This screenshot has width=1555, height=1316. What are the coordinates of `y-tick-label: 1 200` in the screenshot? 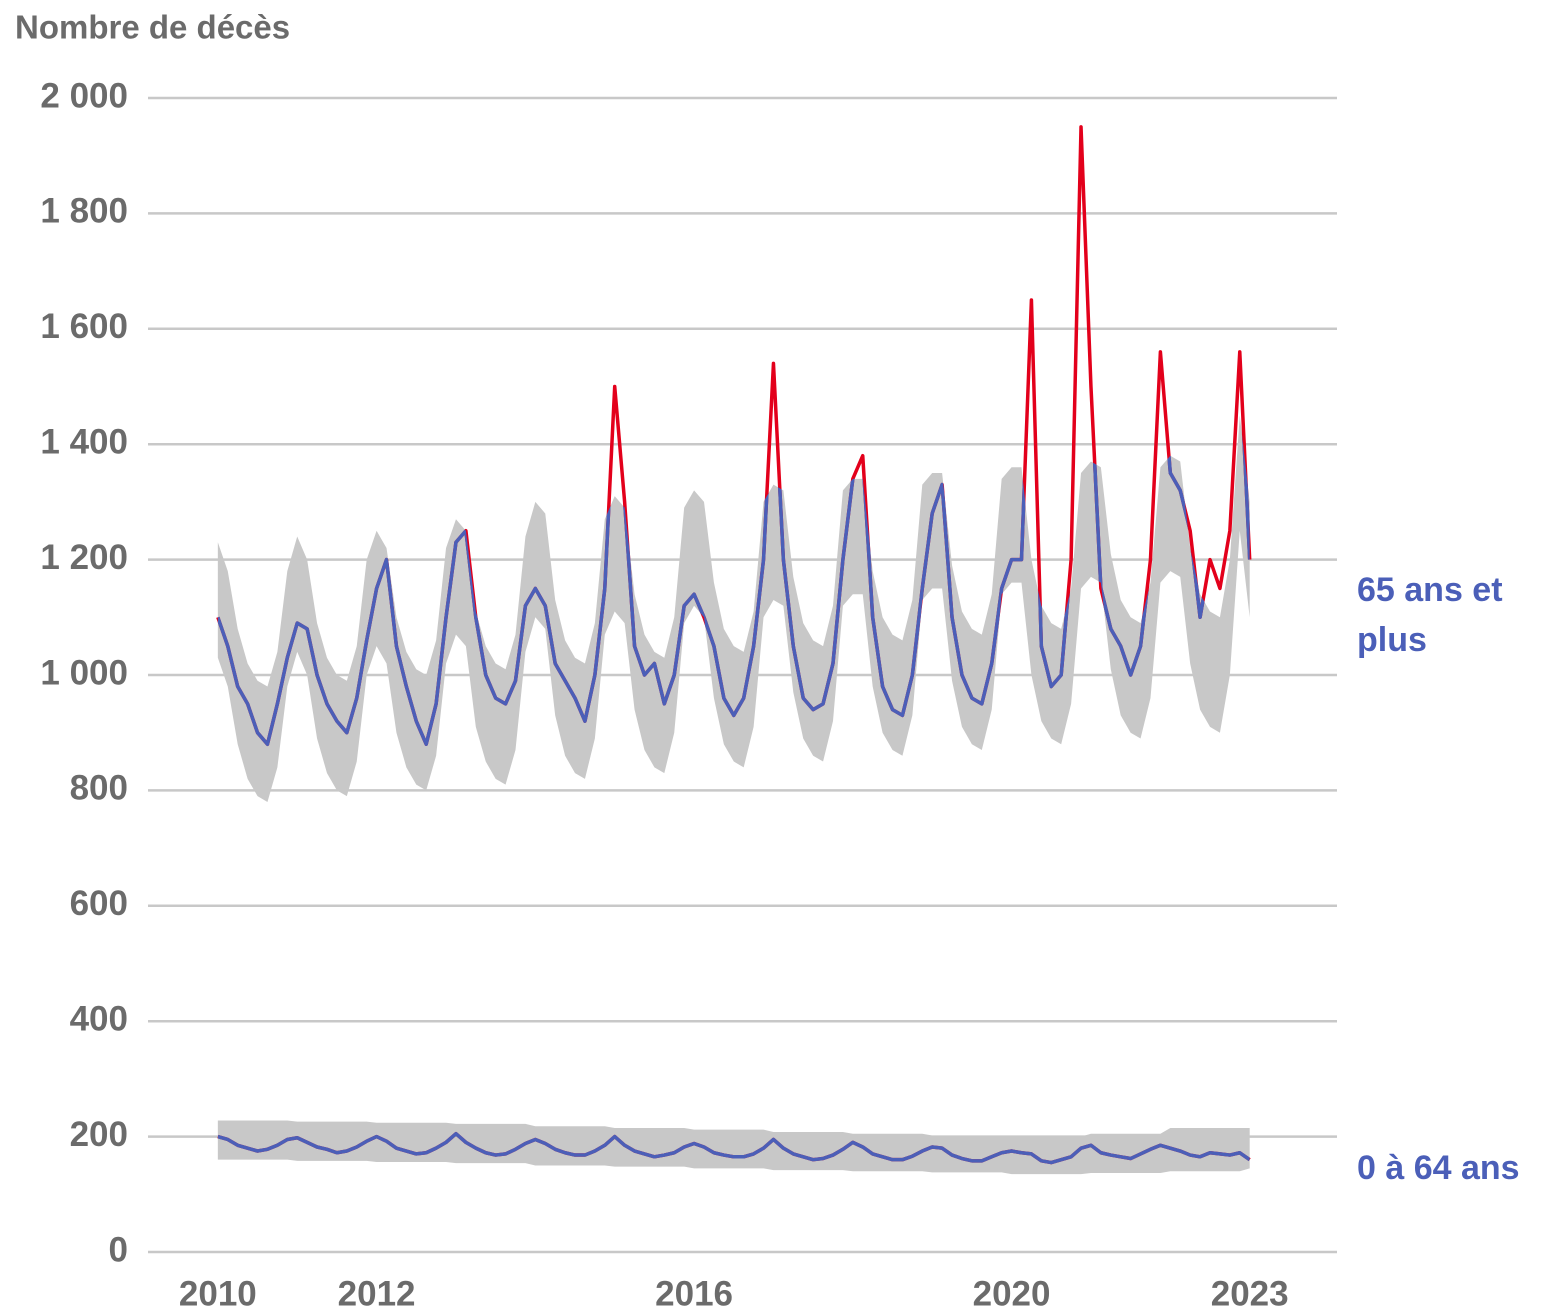 It's located at (84, 557).